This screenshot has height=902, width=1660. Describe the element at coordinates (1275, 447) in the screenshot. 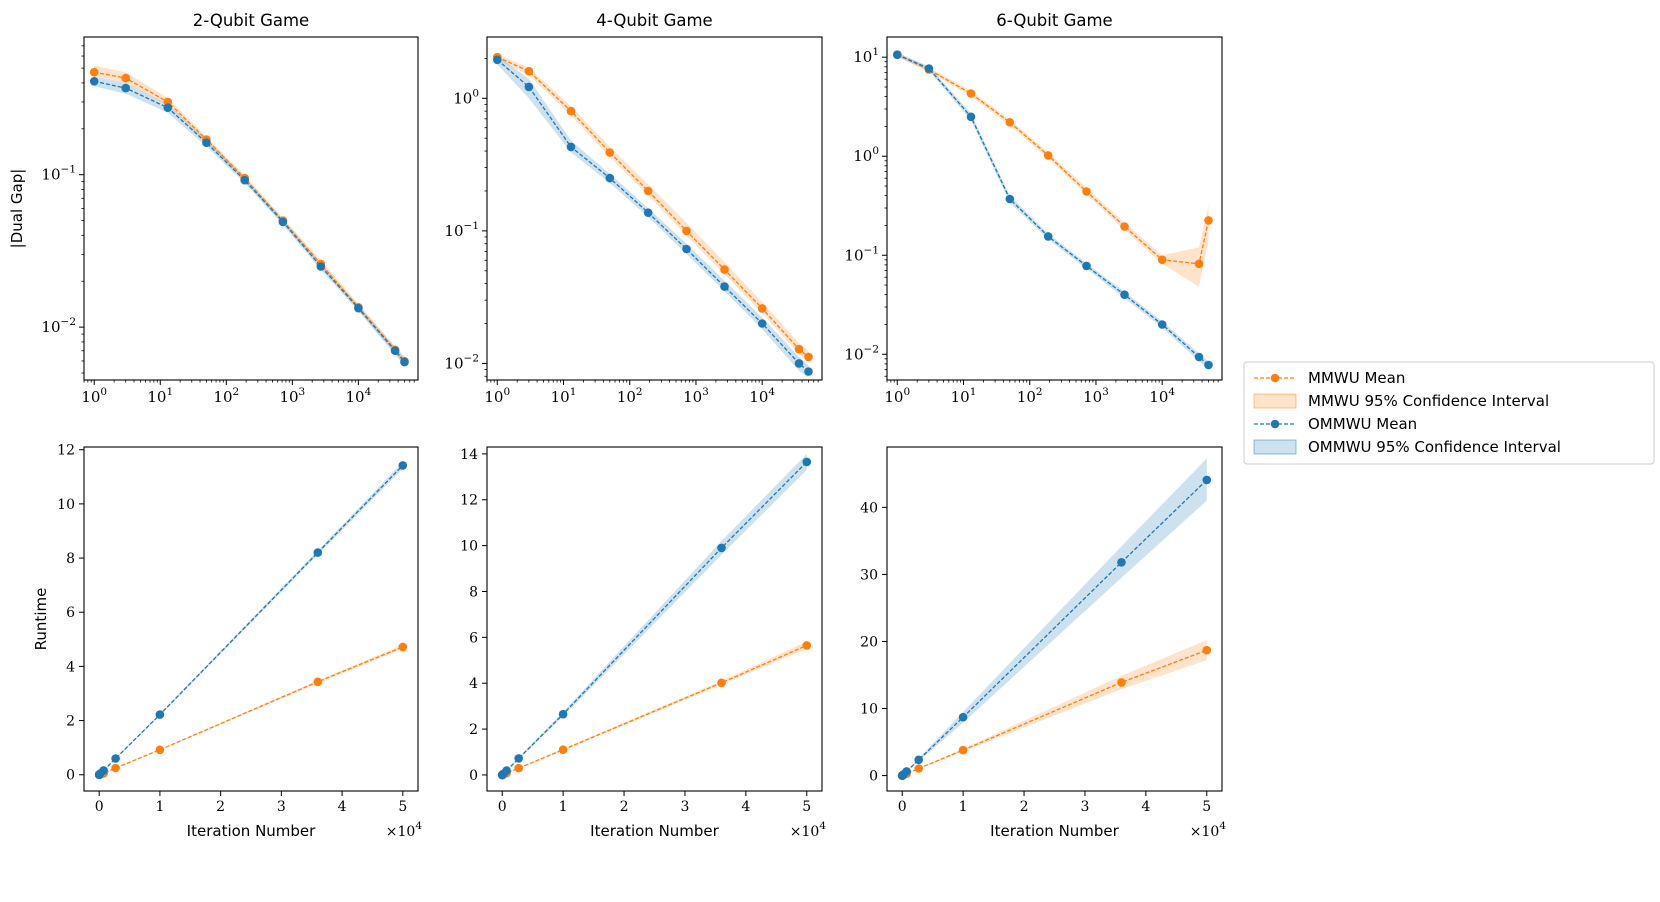

I see `legend-band-swatch` at that location.